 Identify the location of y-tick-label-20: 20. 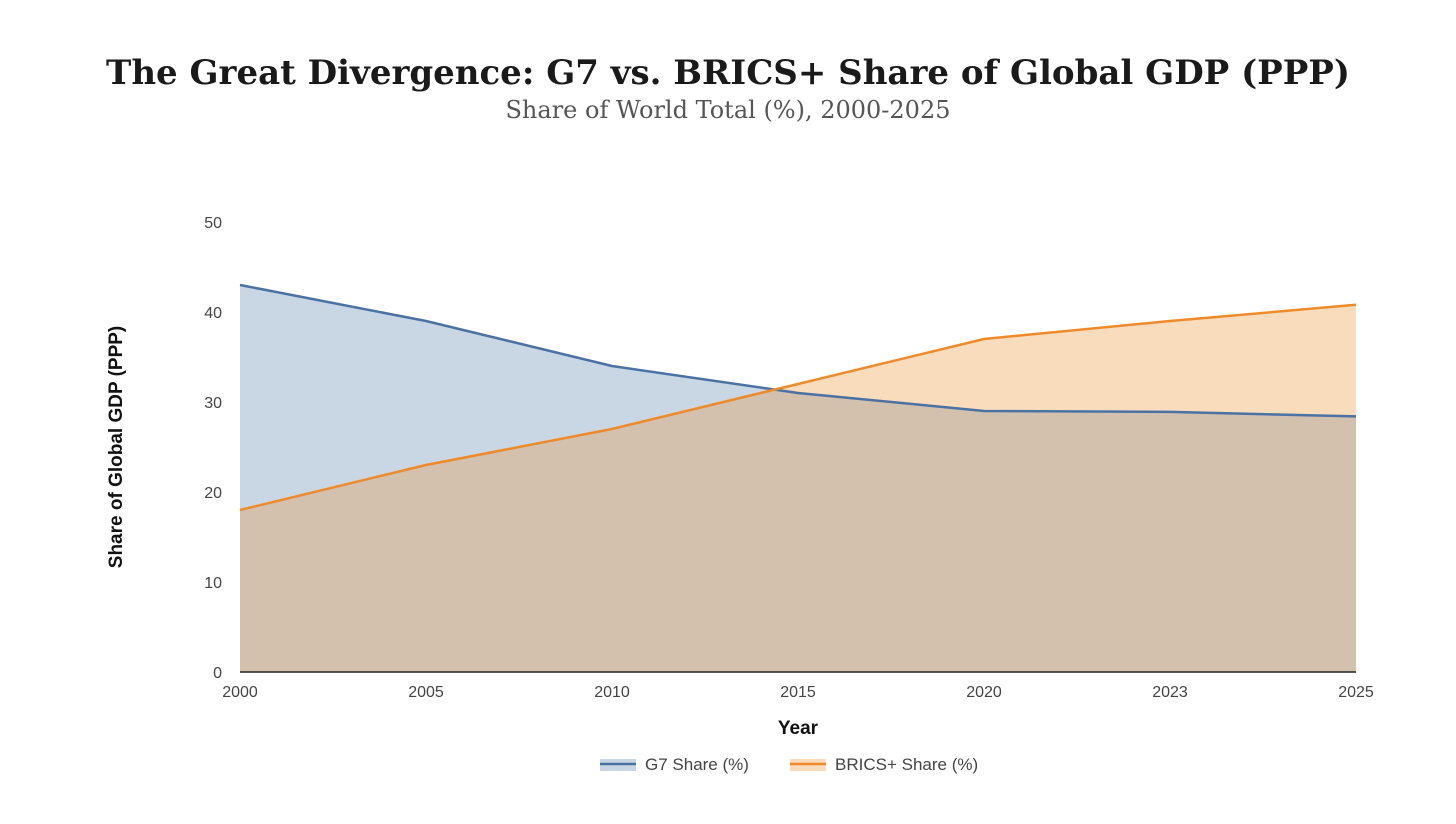
(213, 493).